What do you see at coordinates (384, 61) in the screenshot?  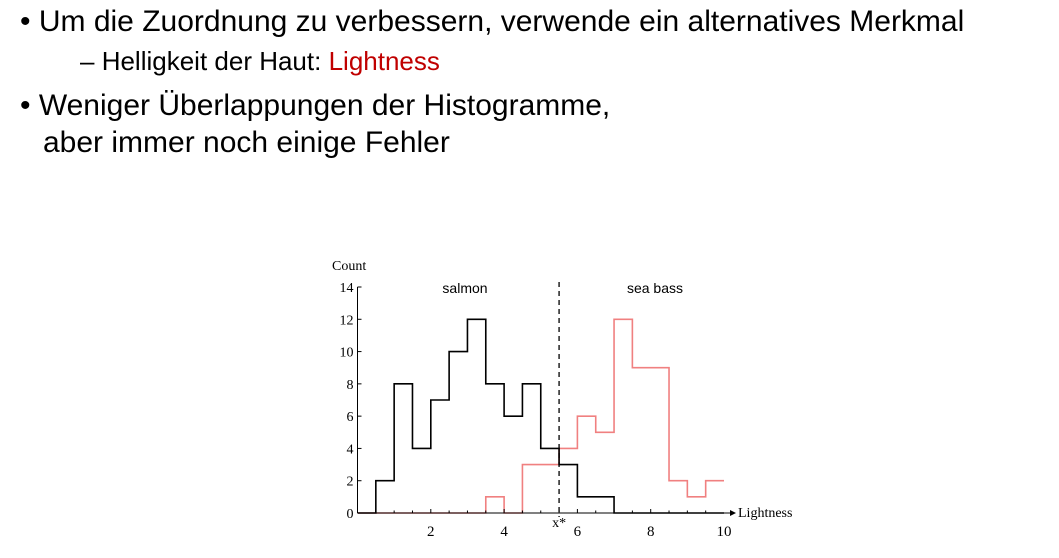 I see `highlight-lightness: Lightness` at bounding box center [384, 61].